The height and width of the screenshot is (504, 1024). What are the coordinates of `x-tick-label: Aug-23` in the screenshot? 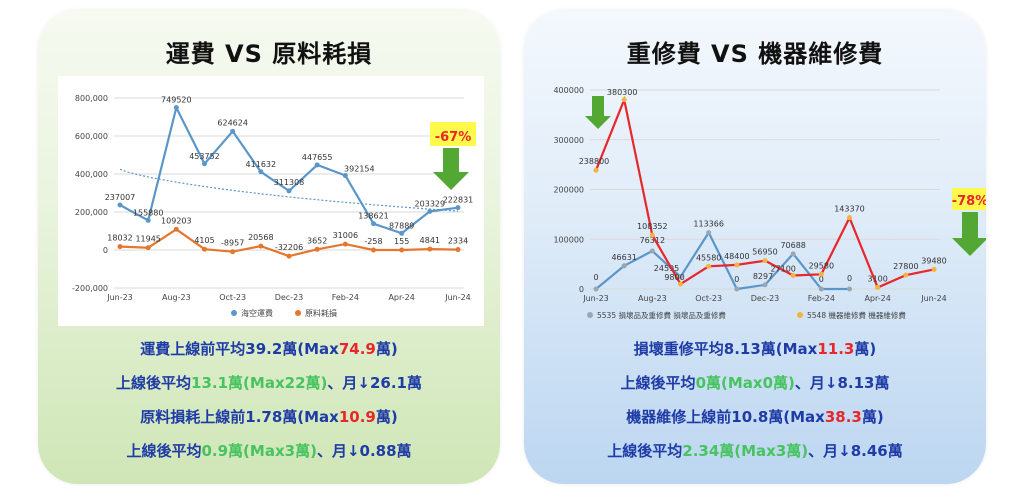 It's located at (176, 297).